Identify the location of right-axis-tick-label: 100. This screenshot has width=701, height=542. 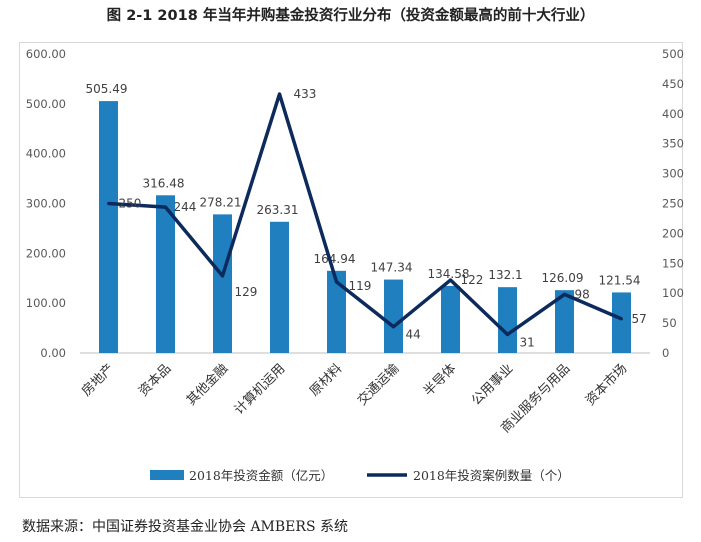
(673, 293).